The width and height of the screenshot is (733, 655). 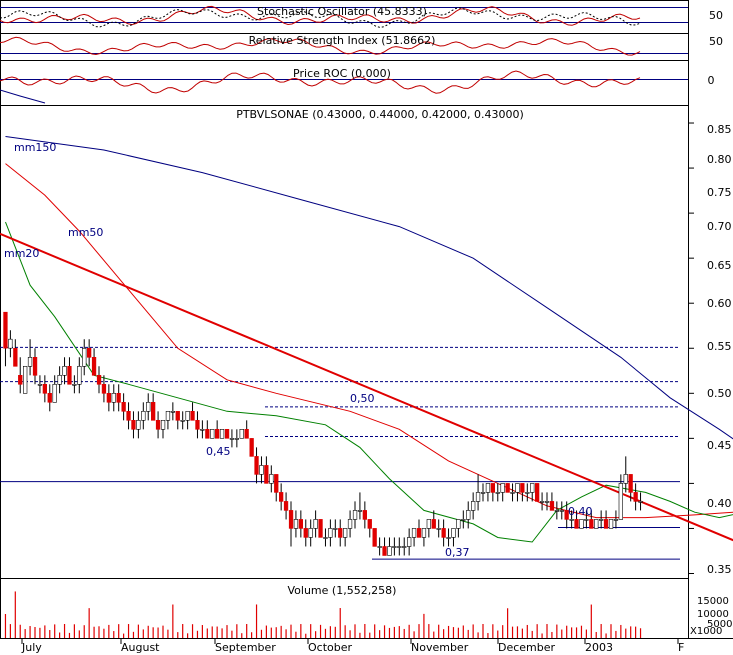 I want to click on y-tick-080: 0.80, so click(x=719, y=159).